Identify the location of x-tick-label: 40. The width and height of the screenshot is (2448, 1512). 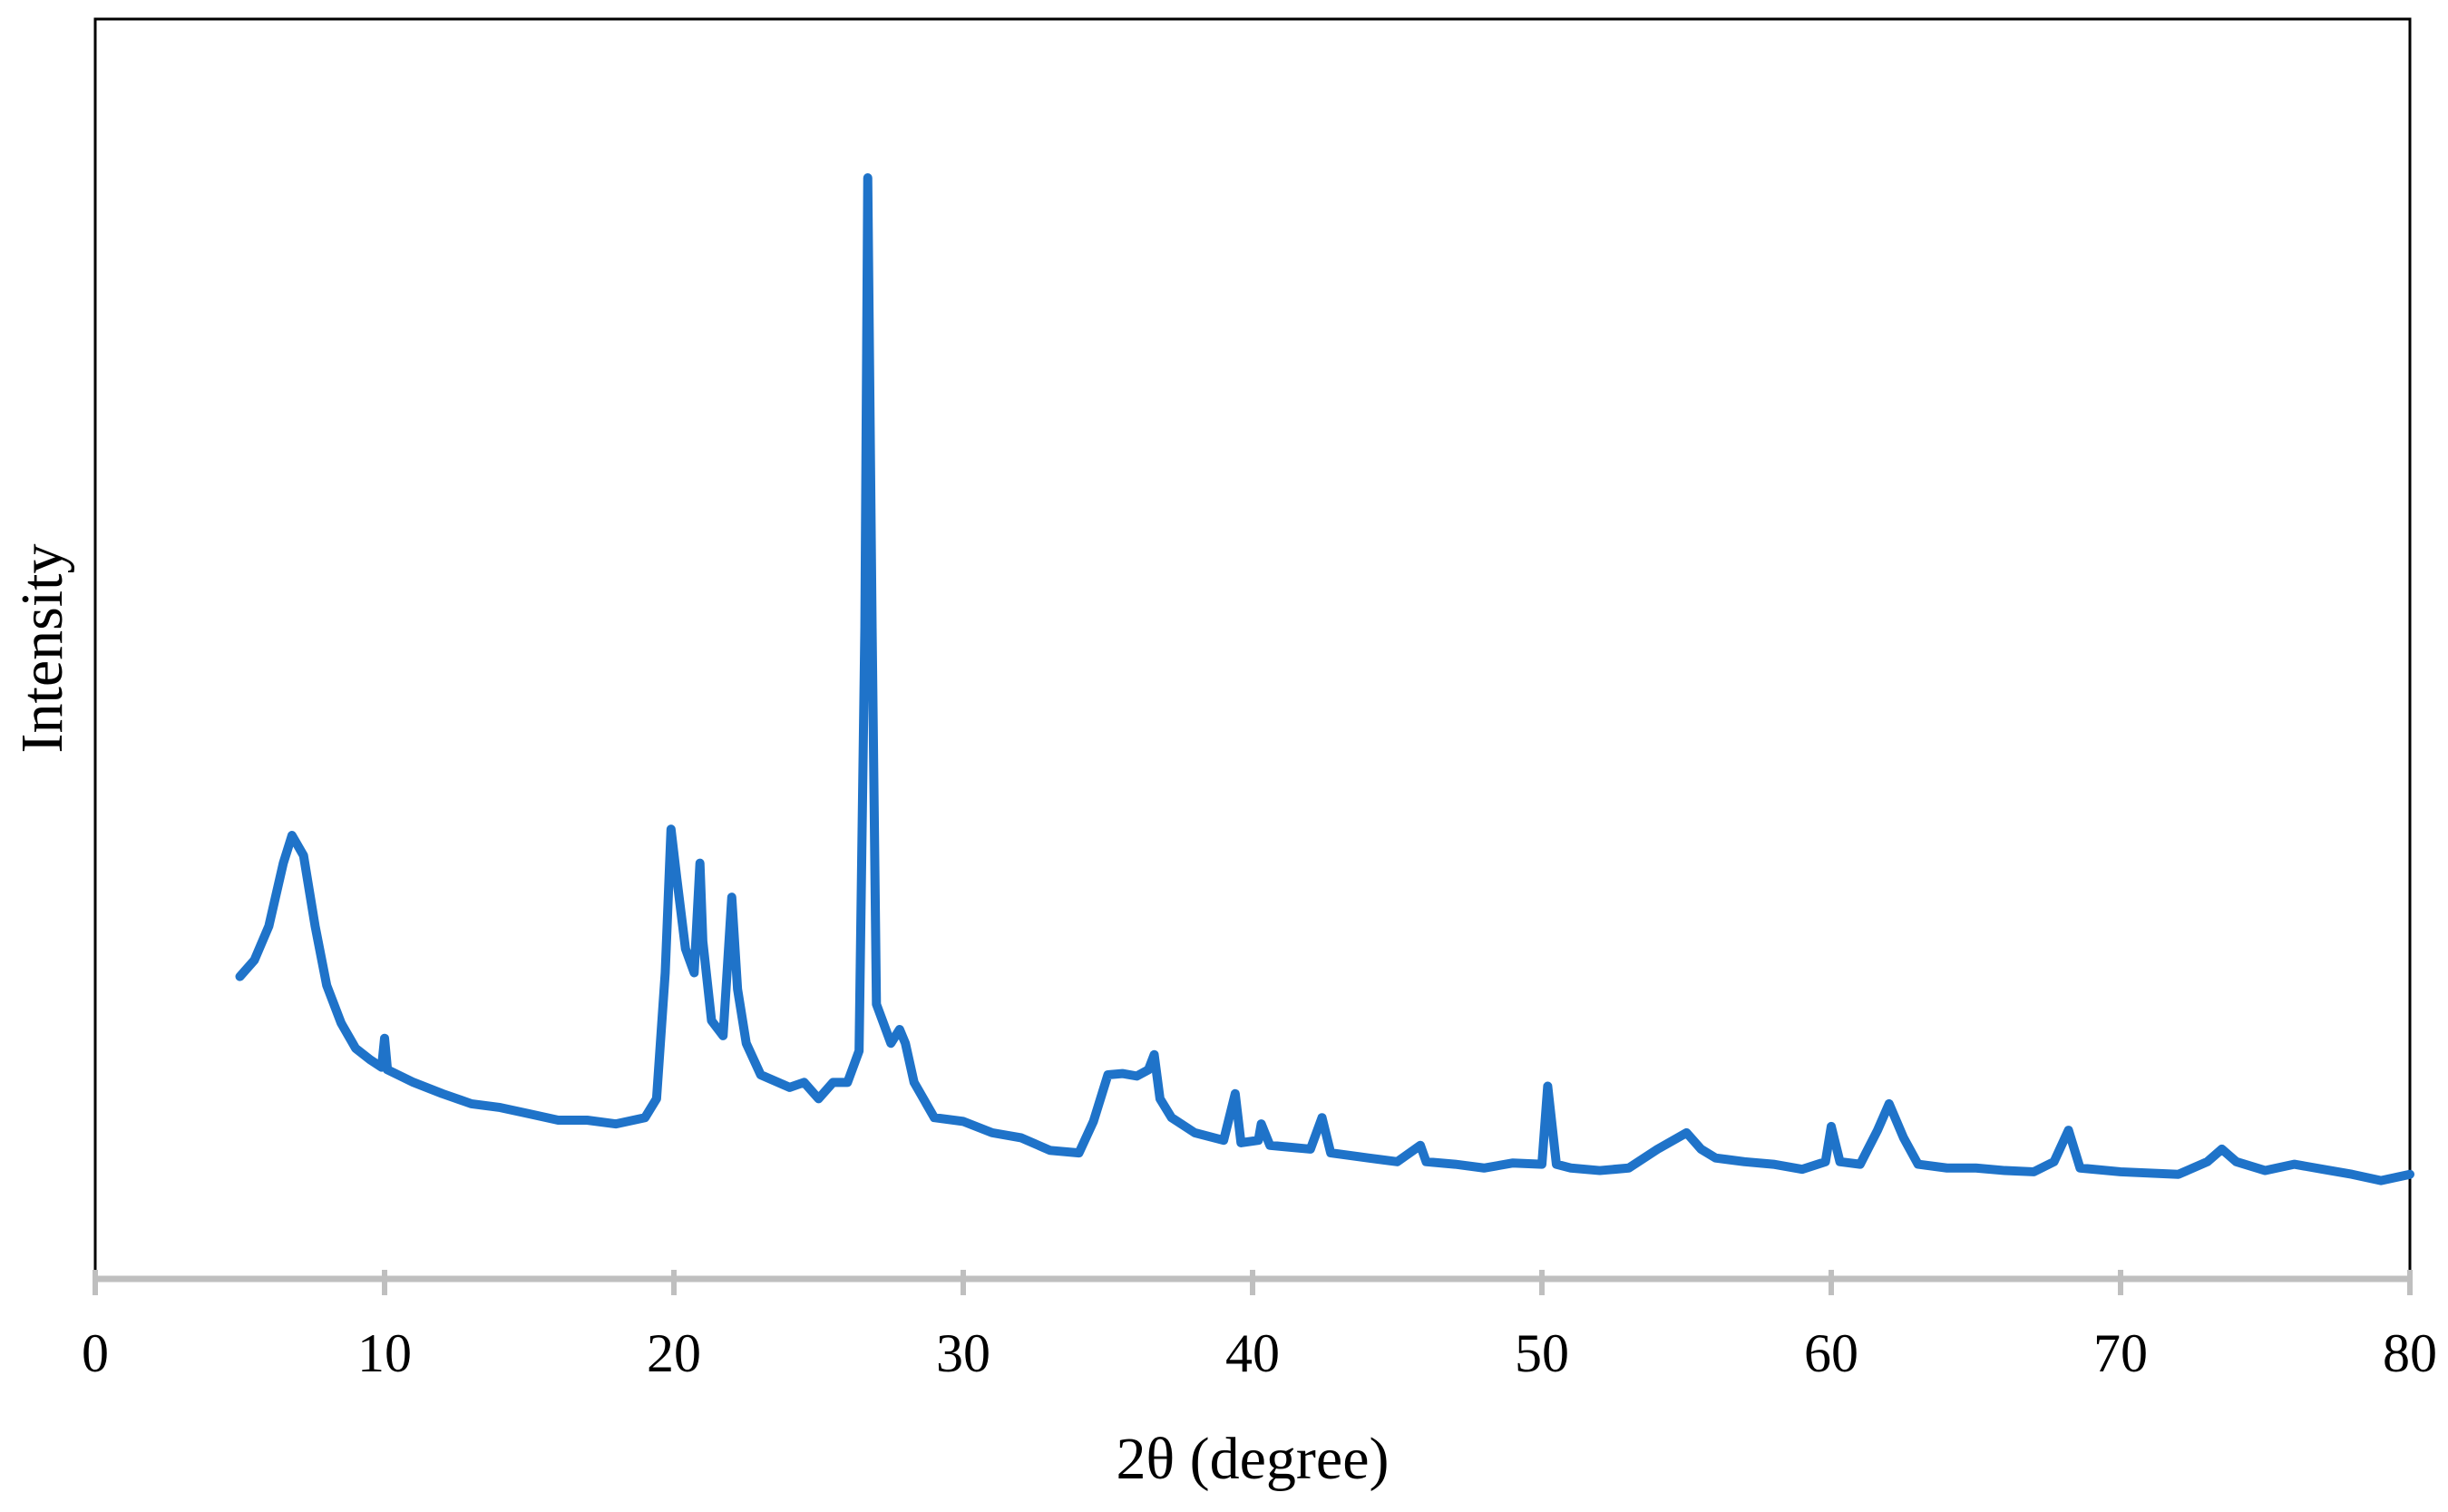
(1252, 1353).